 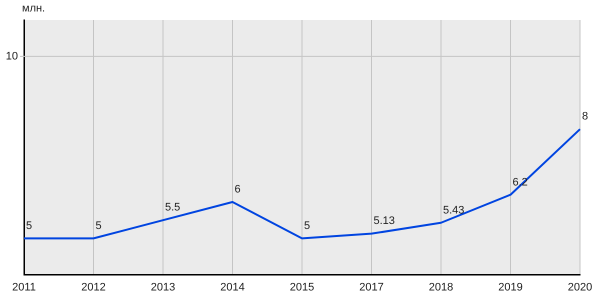 What do you see at coordinates (232, 287) in the screenshot?
I see `x-tick-label: 2014` at bounding box center [232, 287].